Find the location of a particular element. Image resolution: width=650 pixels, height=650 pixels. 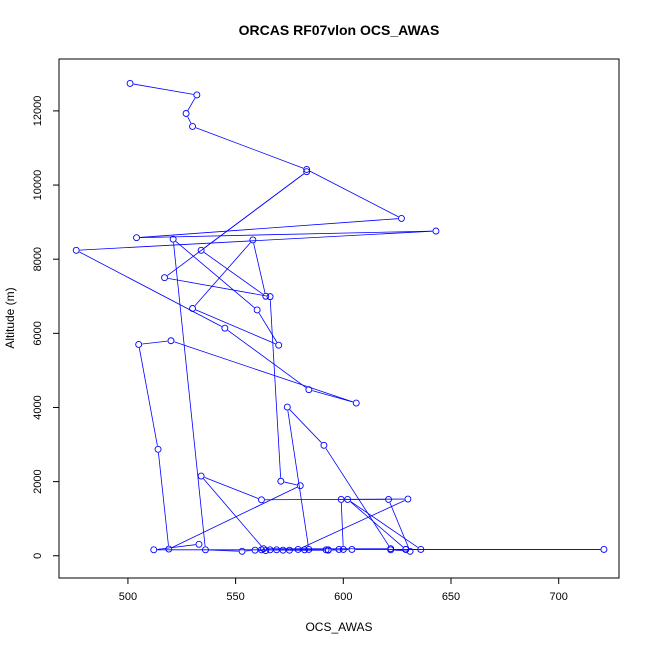

y-axis-label: Altitude (m) is located at coordinates (10, 317).